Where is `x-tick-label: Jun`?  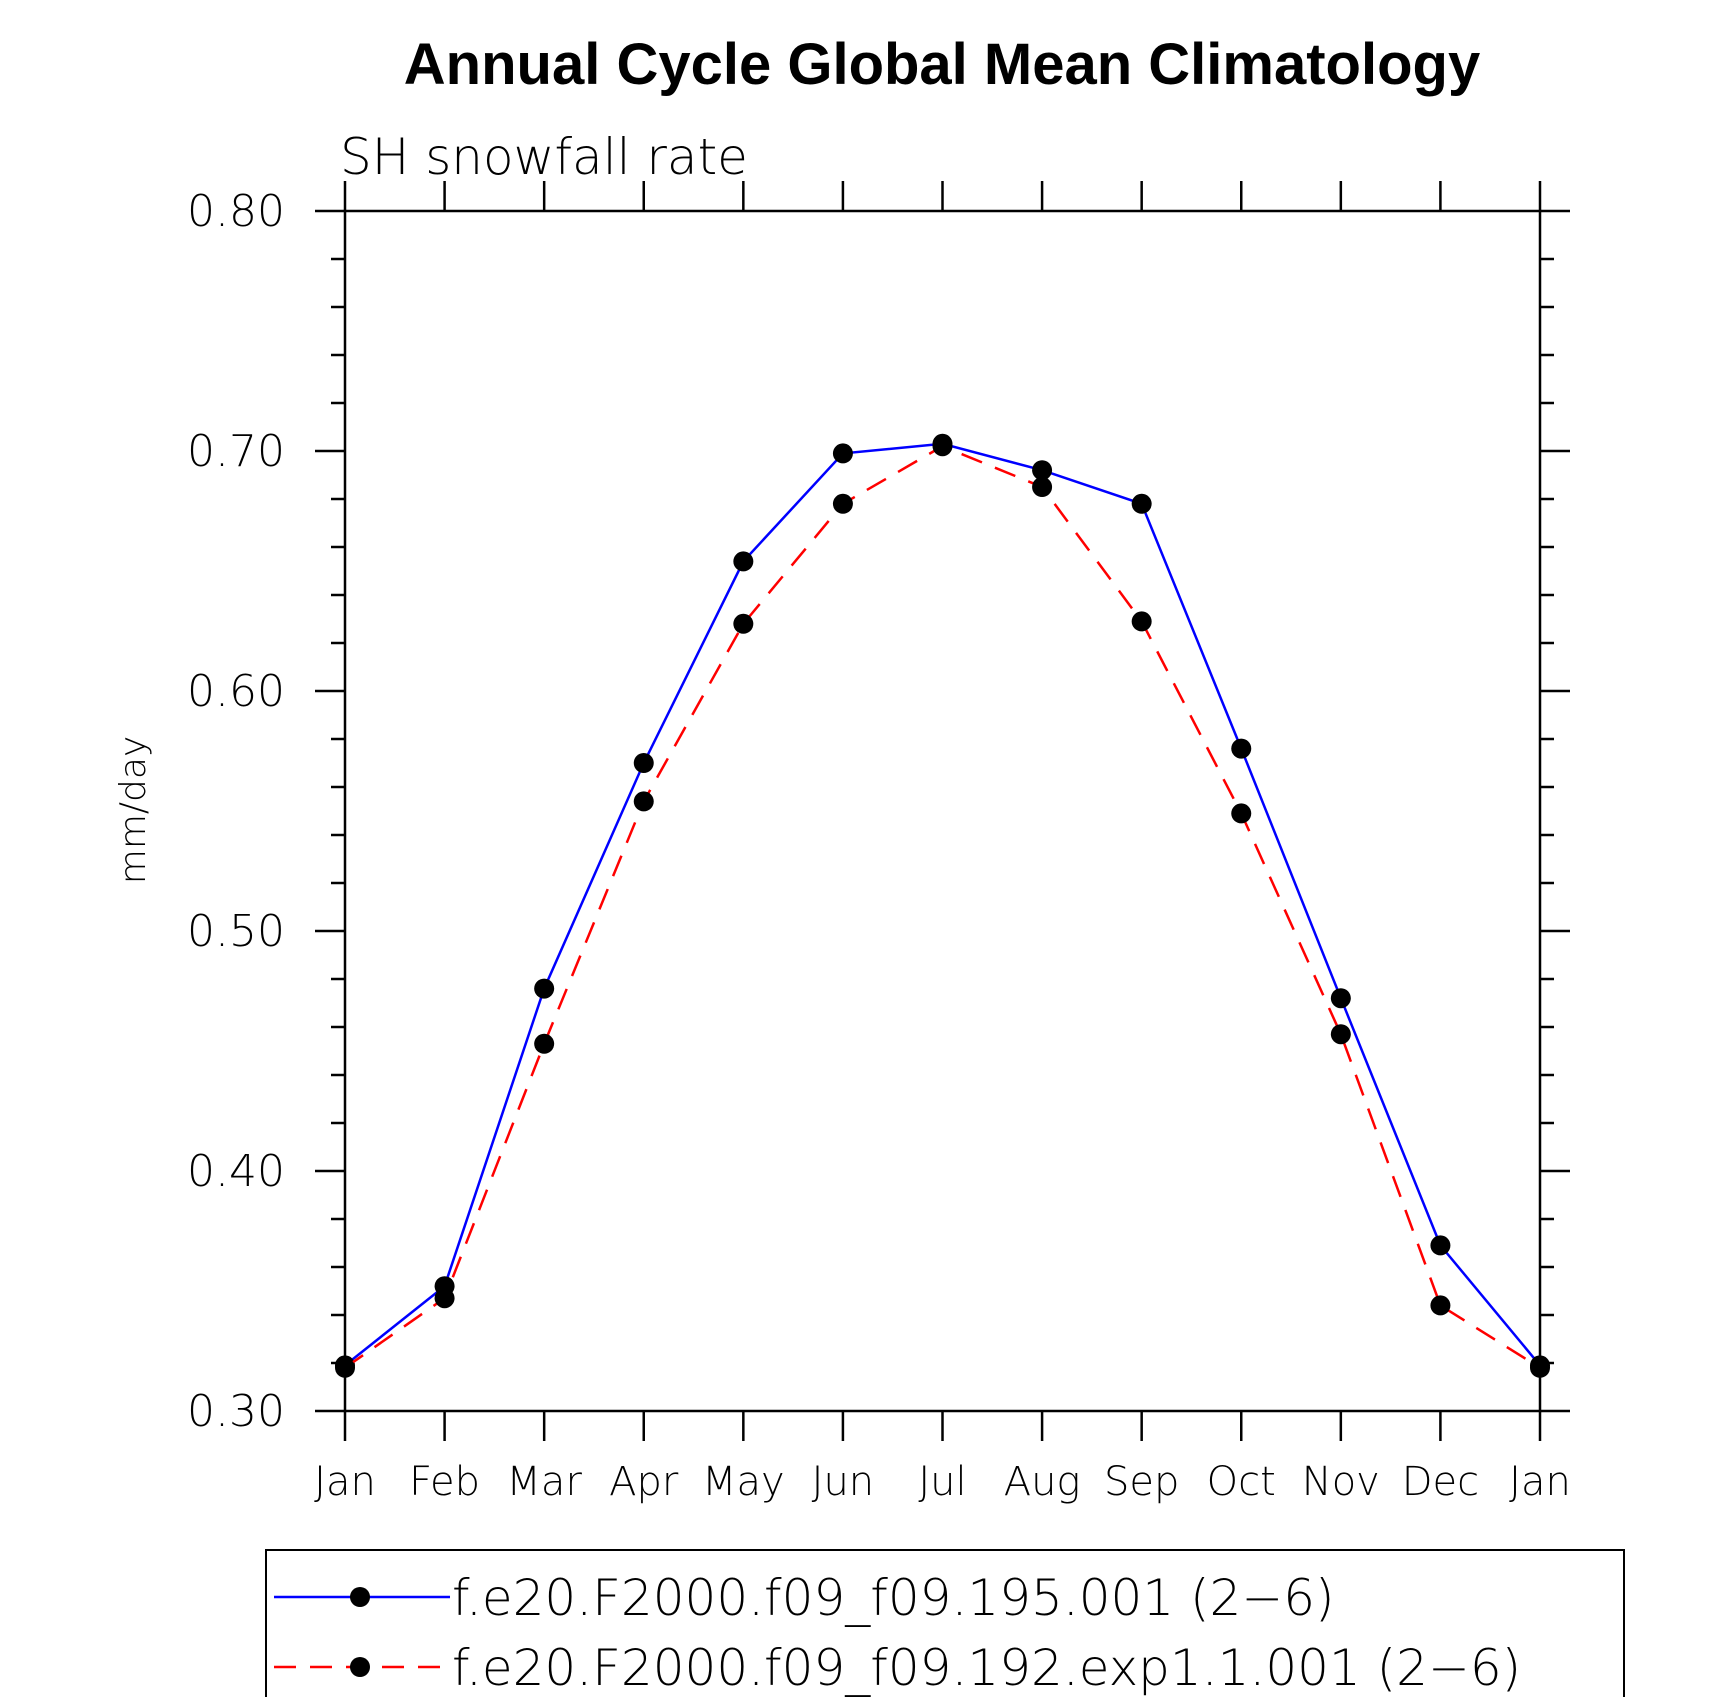
x-tick-label: Jun is located at coordinates (843, 1482).